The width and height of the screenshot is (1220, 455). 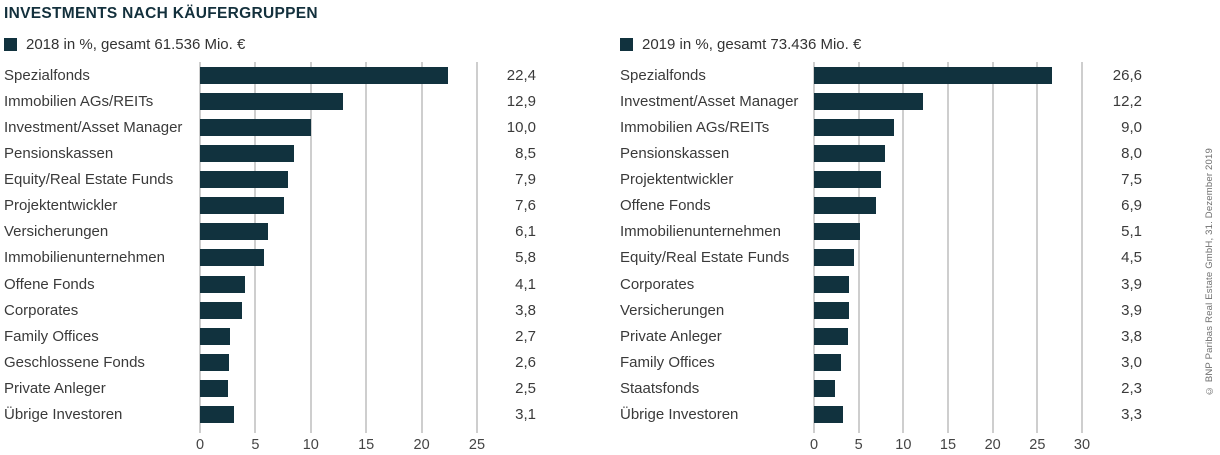 What do you see at coordinates (1131, 180) in the screenshot?
I see `value-label: 7,5` at bounding box center [1131, 180].